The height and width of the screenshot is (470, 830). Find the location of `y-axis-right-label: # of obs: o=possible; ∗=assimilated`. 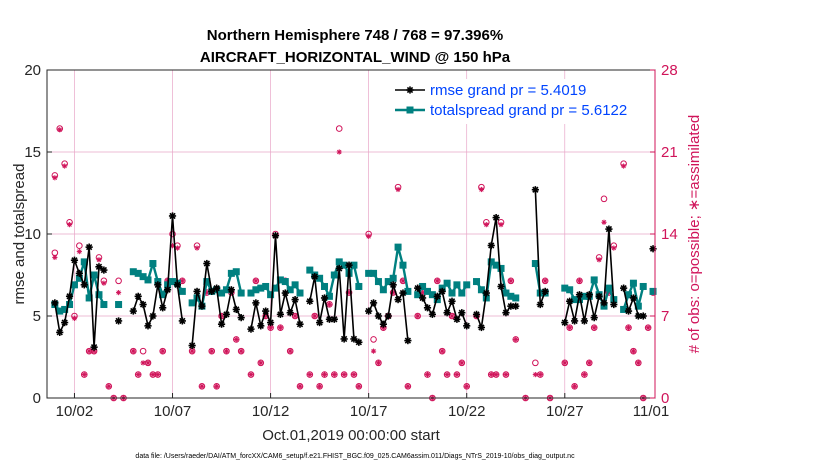

y-axis-right-label: # of obs: o=possible; ∗=assimilated is located at coordinates (694, 234).